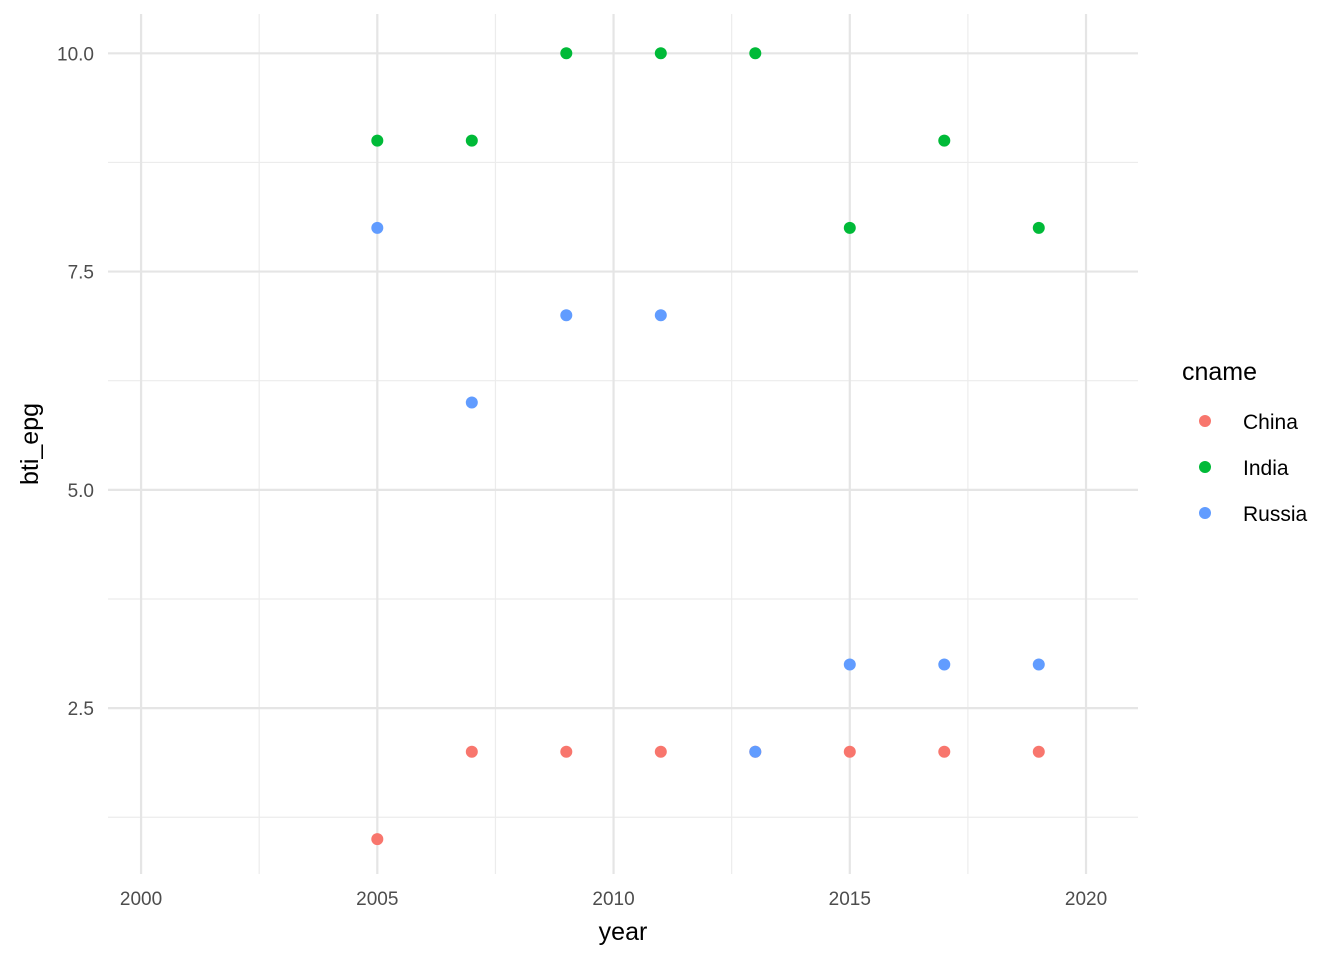  Describe the element at coordinates (1205, 513) in the screenshot. I see `legend-key-russia` at that location.